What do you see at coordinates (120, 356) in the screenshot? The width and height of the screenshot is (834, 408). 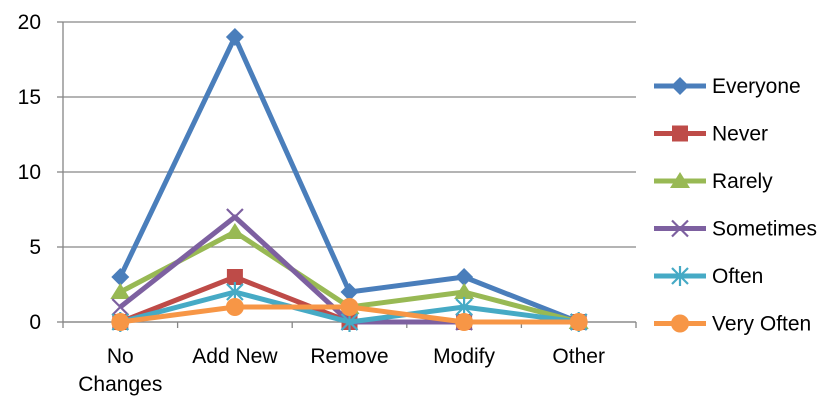 I see `x-tick-label: No` at bounding box center [120, 356].